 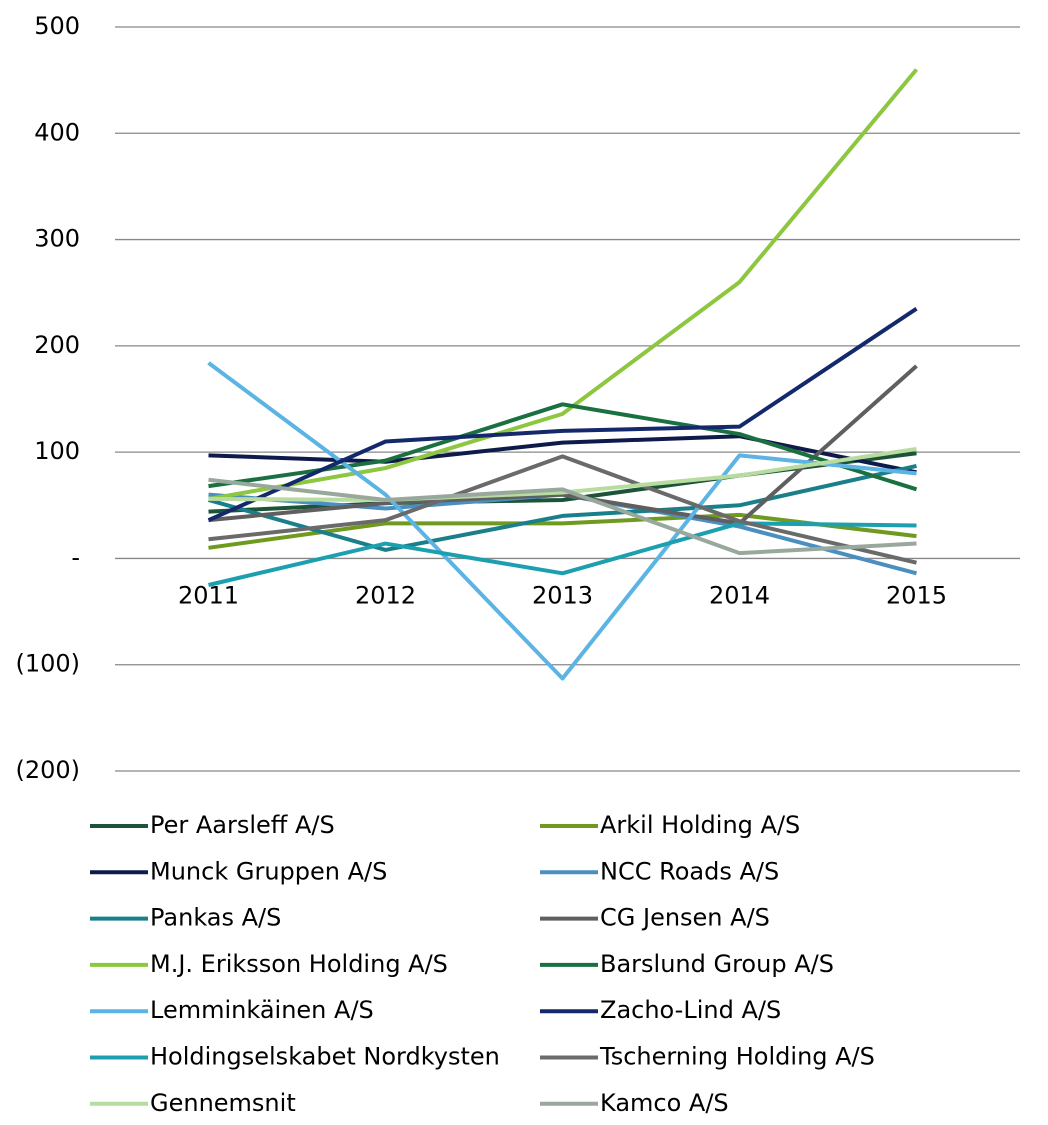 I want to click on legend-label: Arkil Holding A/S, so click(x=700, y=825).